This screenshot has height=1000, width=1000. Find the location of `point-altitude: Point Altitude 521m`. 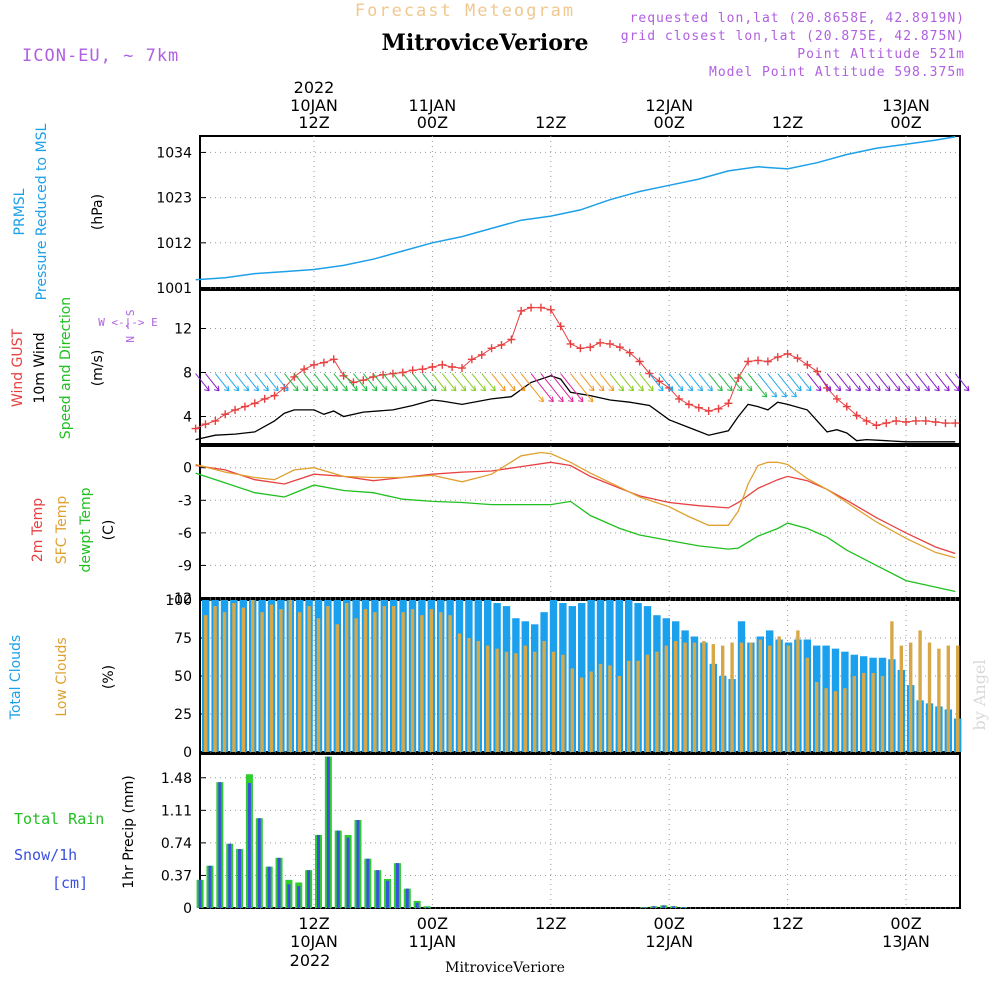

point-altitude: Point Altitude 521m is located at coordinates (881, 54).